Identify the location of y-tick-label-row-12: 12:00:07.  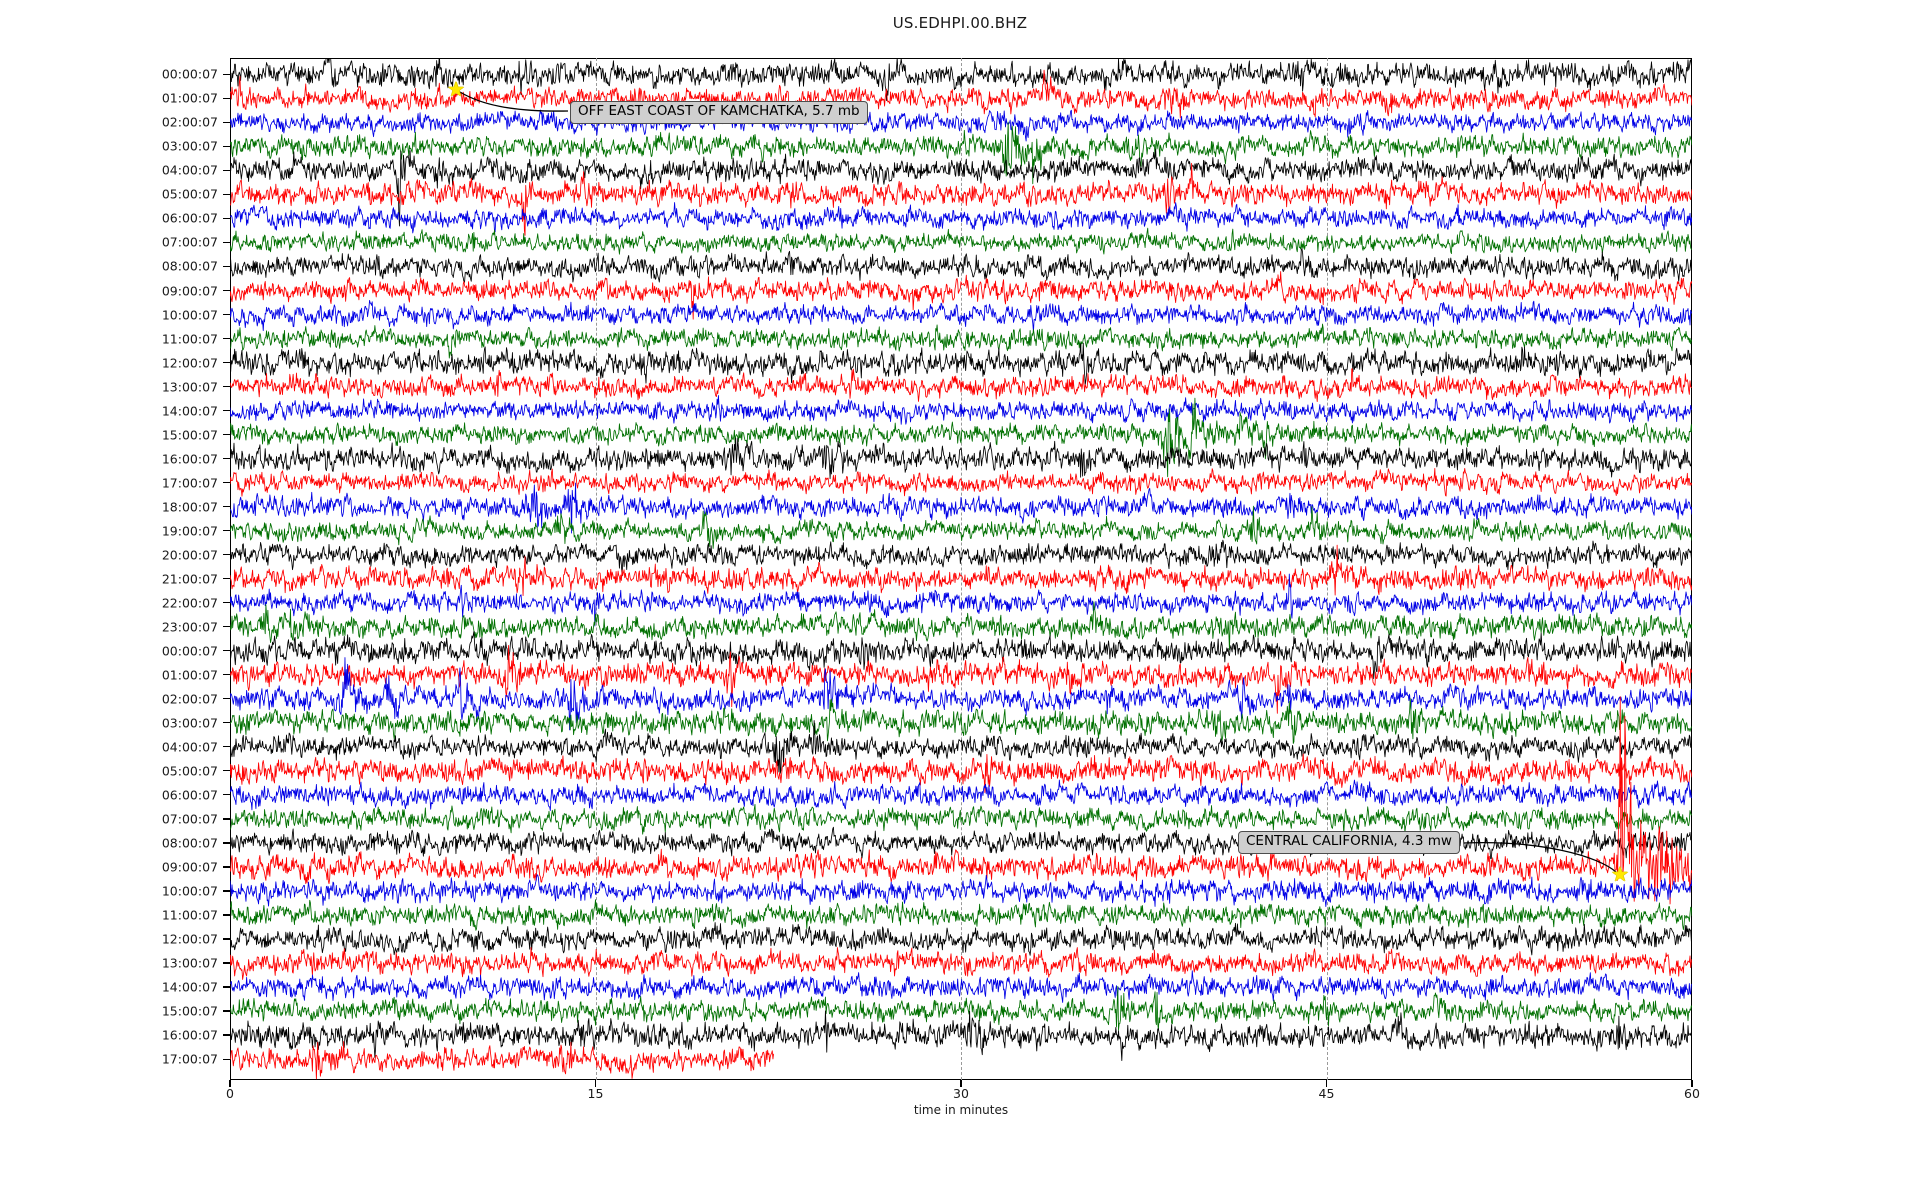
(189, 363).